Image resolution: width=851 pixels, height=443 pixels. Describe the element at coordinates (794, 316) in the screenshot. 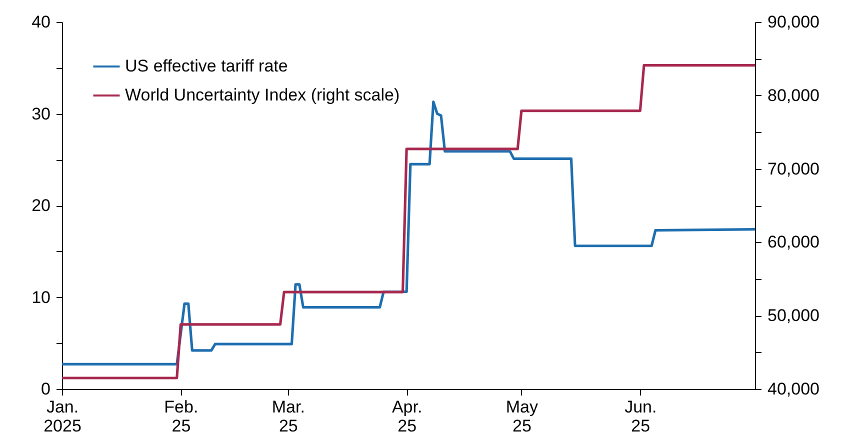

I see `y2-tick-label: 50,000` at that location.